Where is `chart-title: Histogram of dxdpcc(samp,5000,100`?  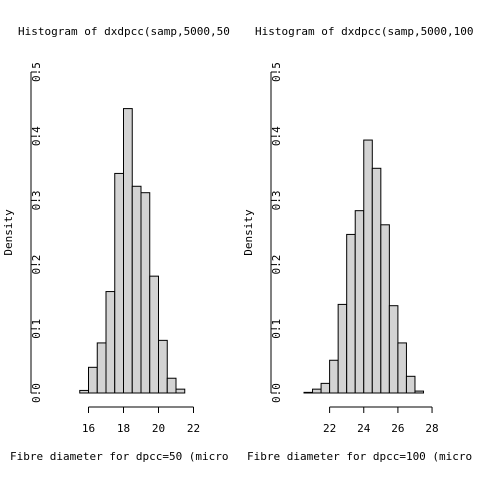
chart-title: Histogram of dxdpcc(samp,5000,100 is located at coordinates (364, 31).